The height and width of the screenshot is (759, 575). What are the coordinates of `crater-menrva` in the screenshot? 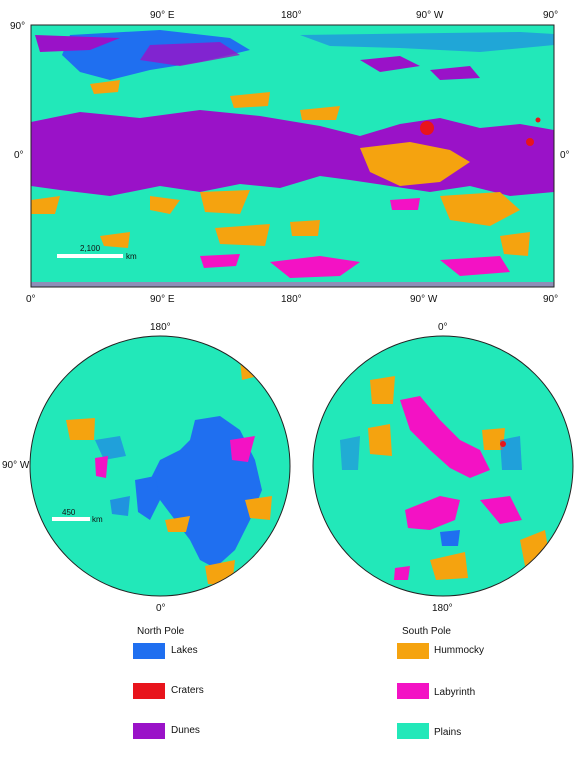 It's located at (427, 128).